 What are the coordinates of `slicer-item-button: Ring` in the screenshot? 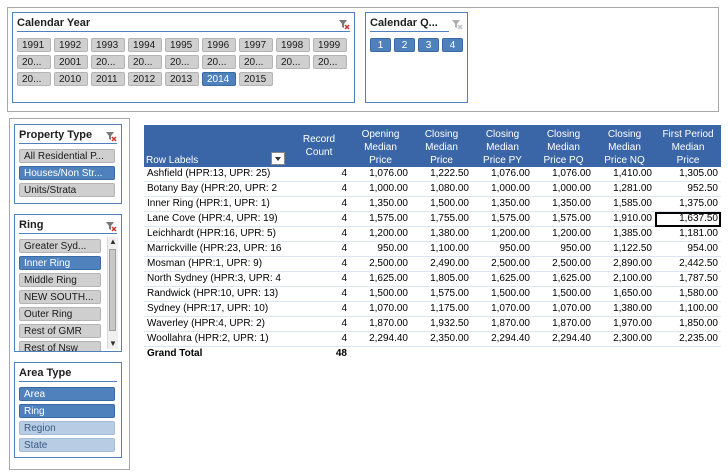 It's located at (67, 411).